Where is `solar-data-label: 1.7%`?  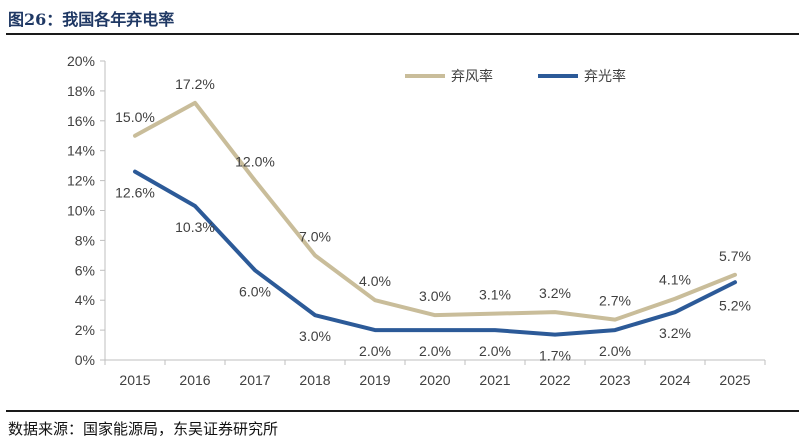
solar-data-label: 1.7% is located at coordinates (555, 356).